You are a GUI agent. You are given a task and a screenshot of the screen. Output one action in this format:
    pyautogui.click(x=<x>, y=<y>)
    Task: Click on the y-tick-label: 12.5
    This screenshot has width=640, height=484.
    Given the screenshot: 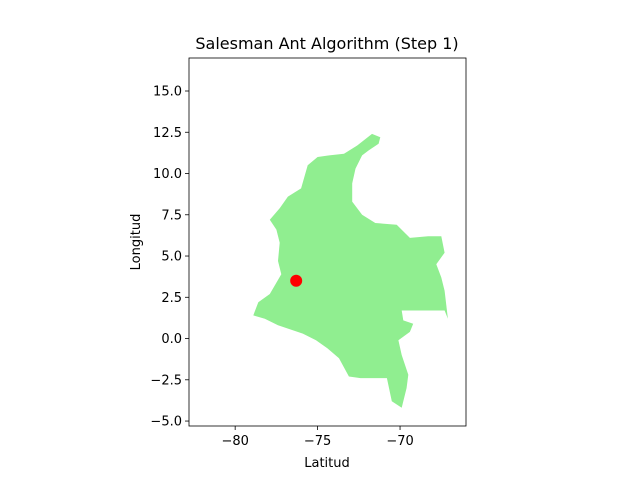 What is the action you would take?
    pyautogui.click(x=167, y=133)
    